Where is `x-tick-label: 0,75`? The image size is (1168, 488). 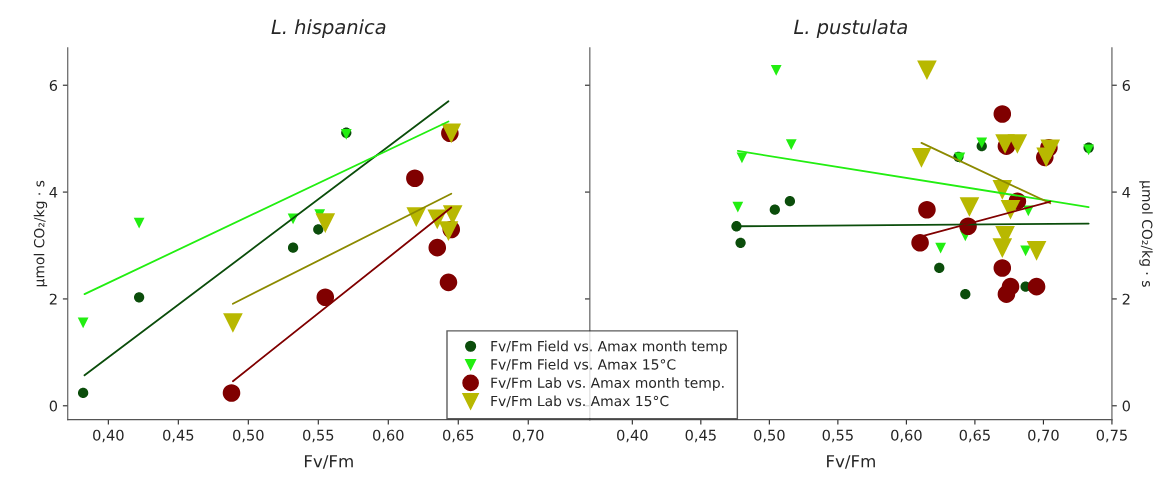
x-tick-label: 0,75 is located at coordinates (1111, 436).